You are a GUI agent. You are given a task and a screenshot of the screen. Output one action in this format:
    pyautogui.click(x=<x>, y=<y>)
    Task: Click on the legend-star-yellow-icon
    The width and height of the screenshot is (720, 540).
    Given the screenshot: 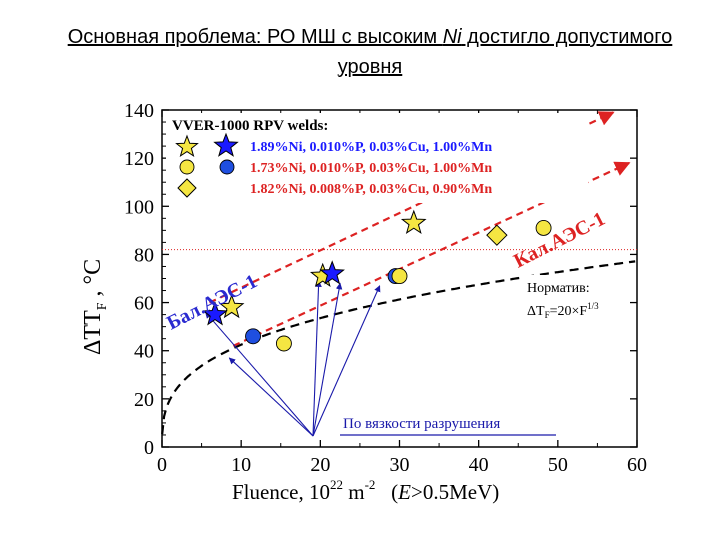 What is the action you would take?
    pyautogui.click(x=187, y=146)
    